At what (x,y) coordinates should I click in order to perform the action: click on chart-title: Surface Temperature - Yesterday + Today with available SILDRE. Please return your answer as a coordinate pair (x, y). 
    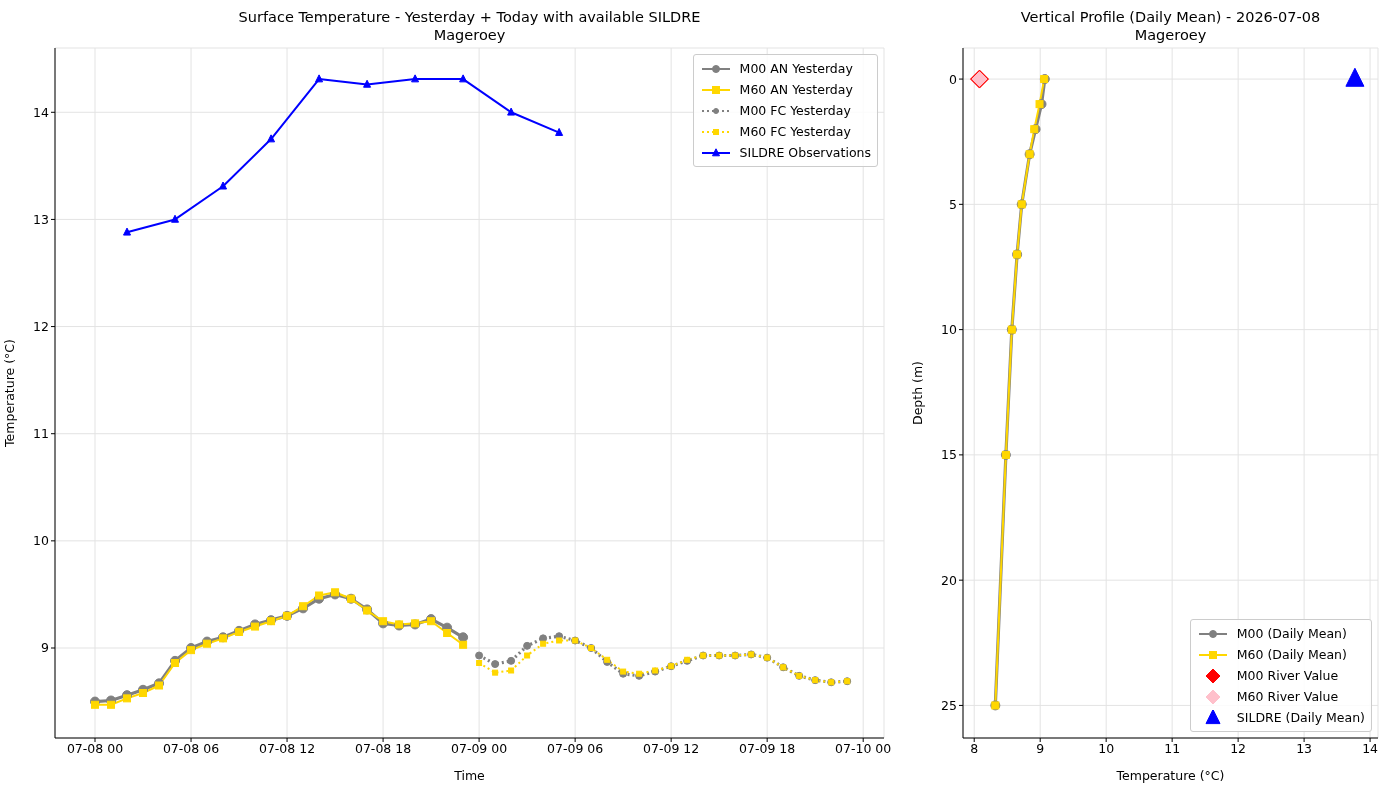
    Looking at the image, I should click on (469, 17).